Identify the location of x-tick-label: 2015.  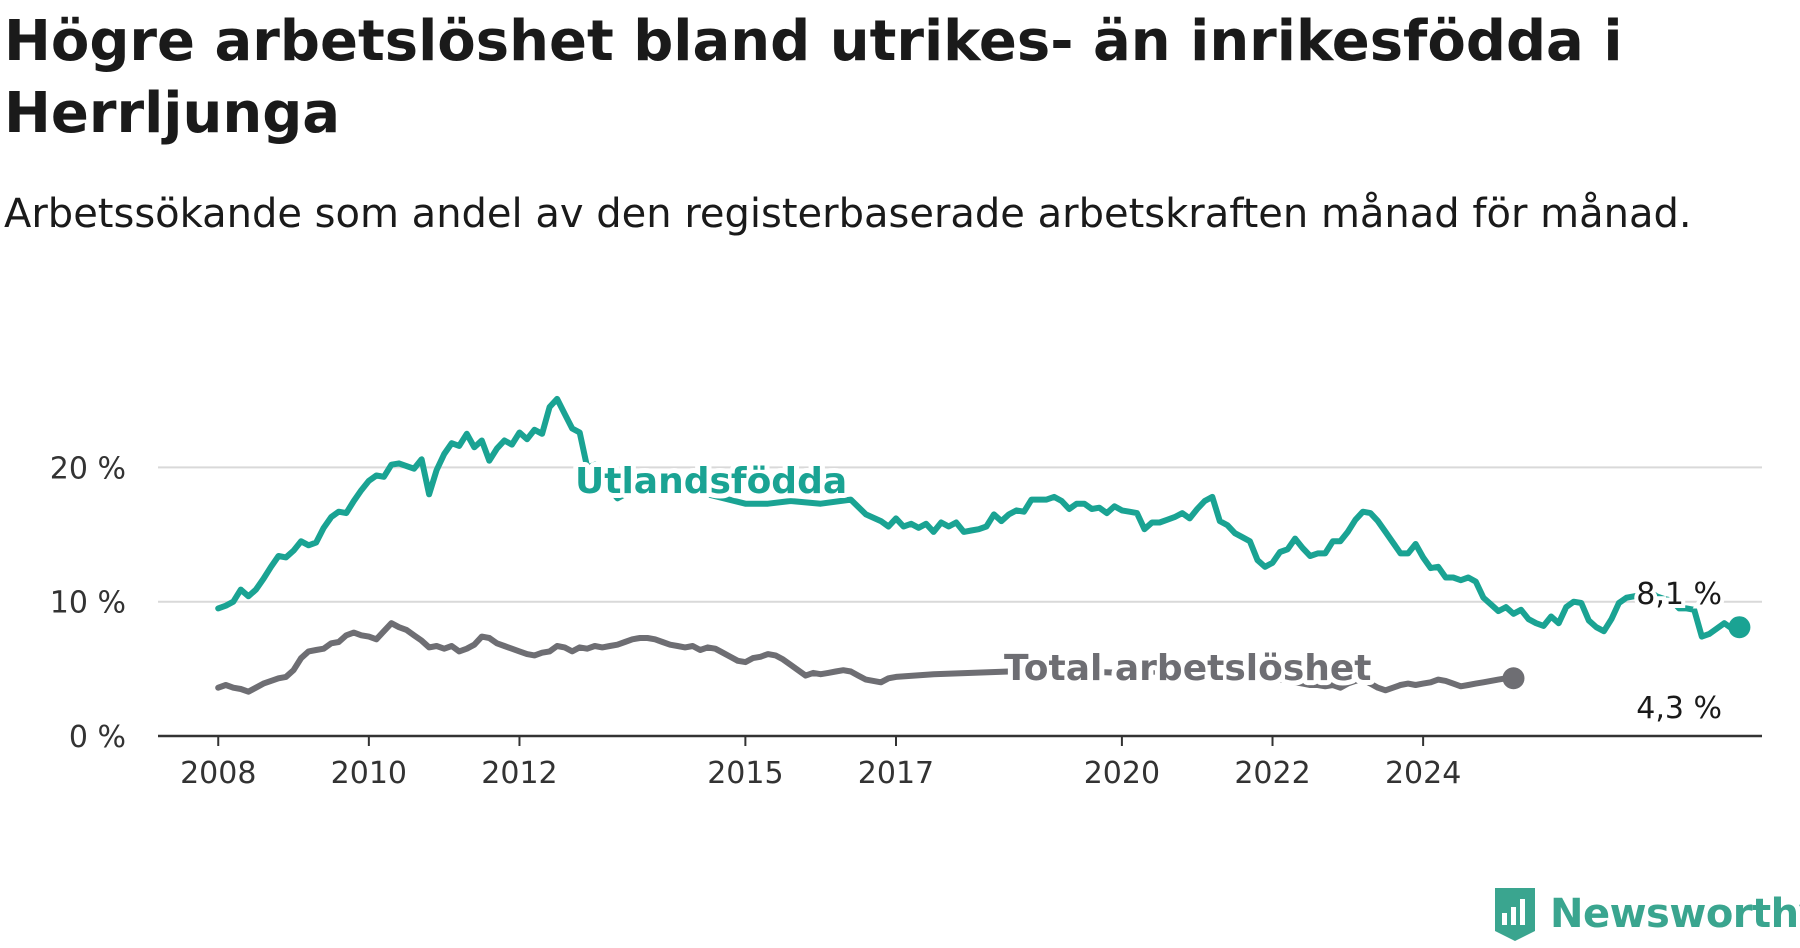
(745, 773).